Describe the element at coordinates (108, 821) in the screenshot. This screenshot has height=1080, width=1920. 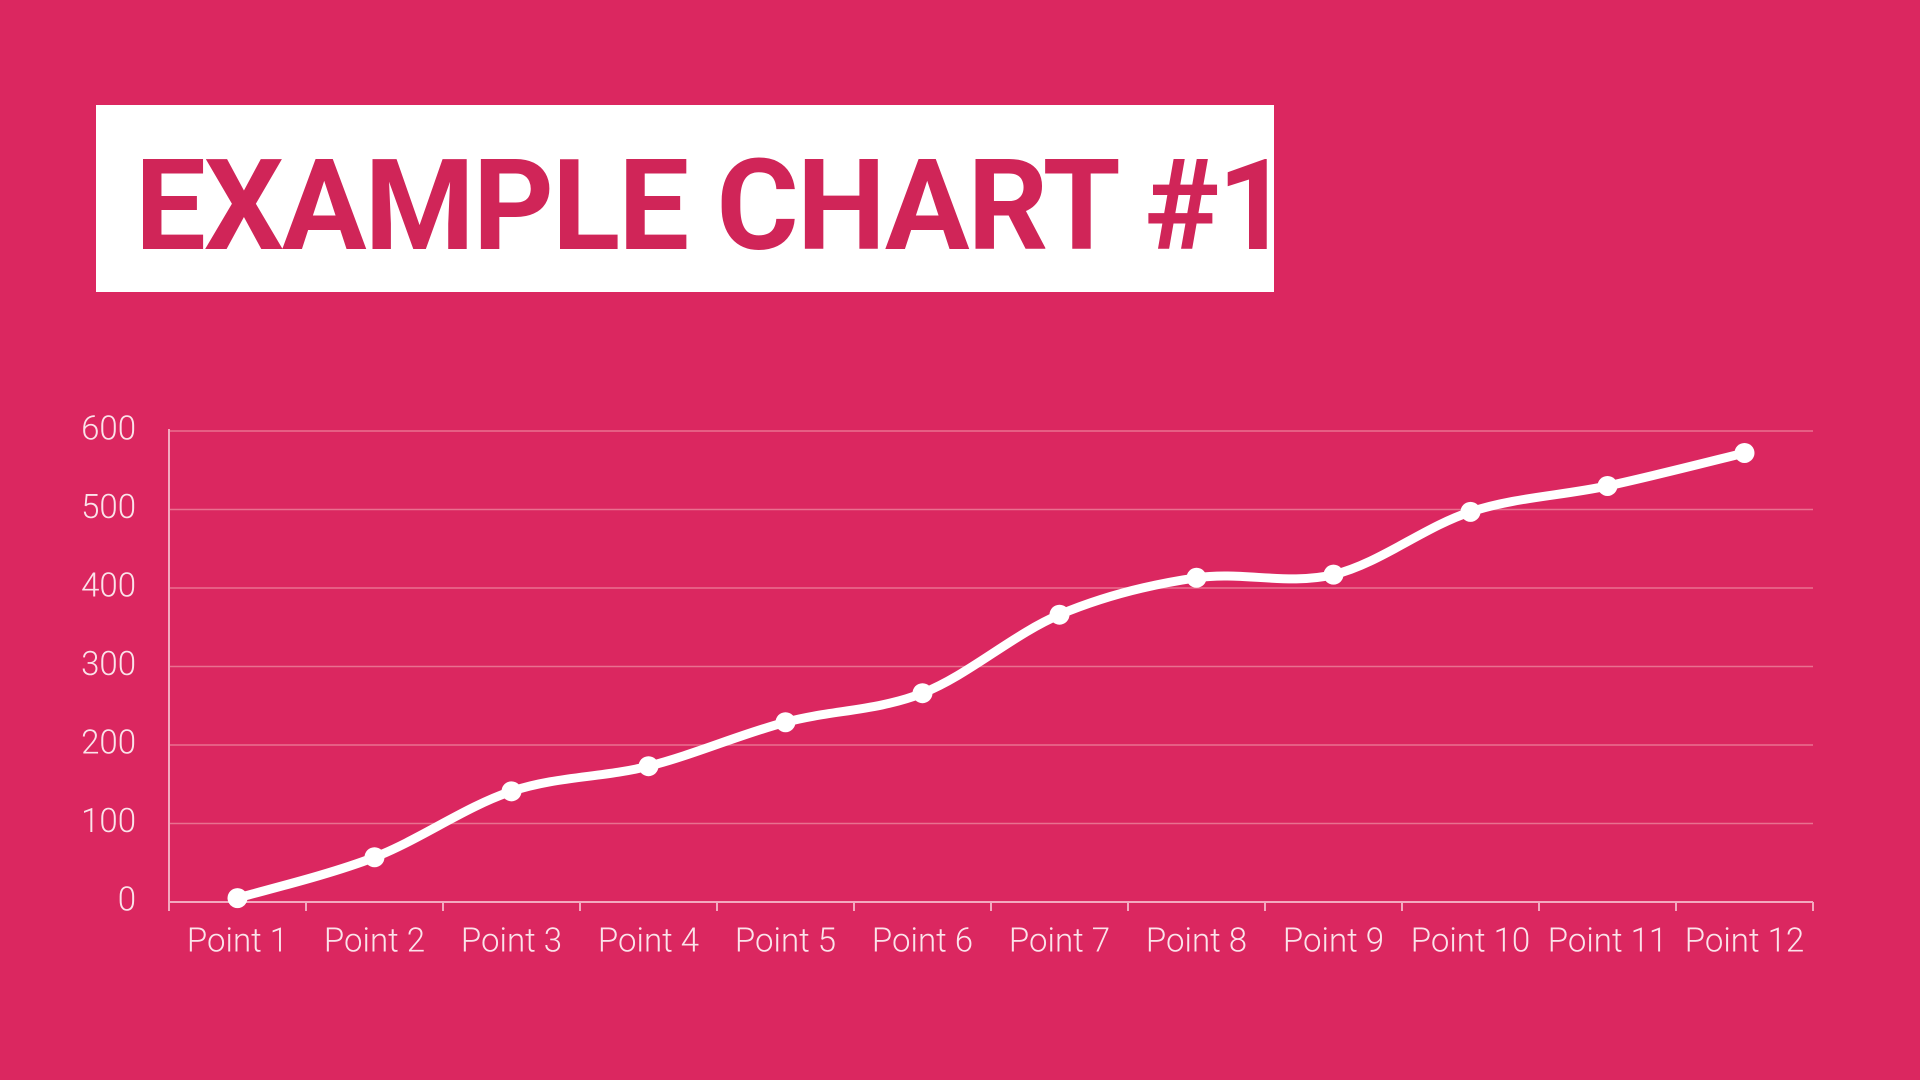
I see `y-tick-label: 100` at that location.